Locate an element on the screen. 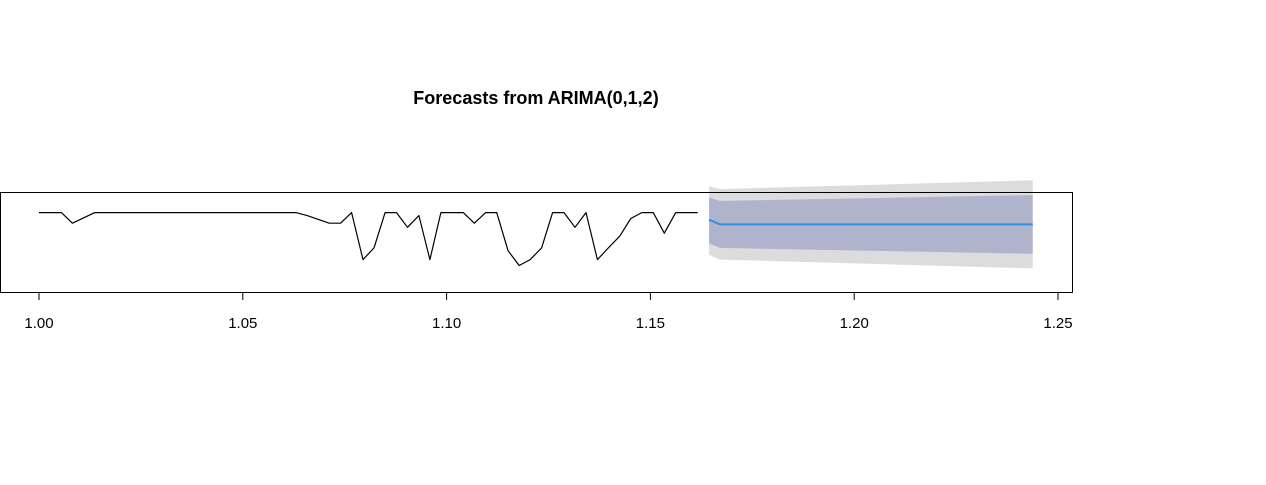 The height and width of the screenshot is (485, 1266). forecast-mean-line is located at coordinates (870, 222).